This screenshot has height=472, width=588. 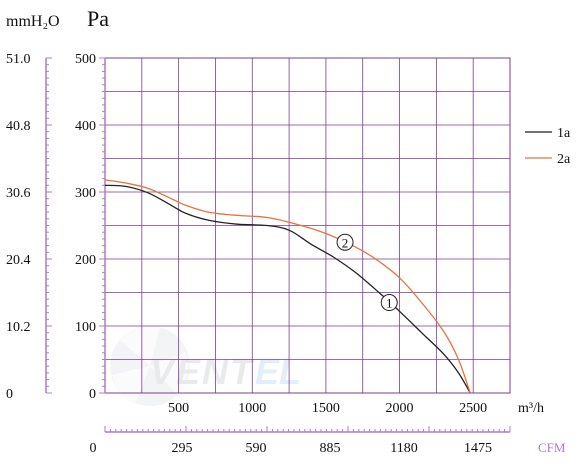 I want to click on svg-text: VENT, so click(x=202, y=371).